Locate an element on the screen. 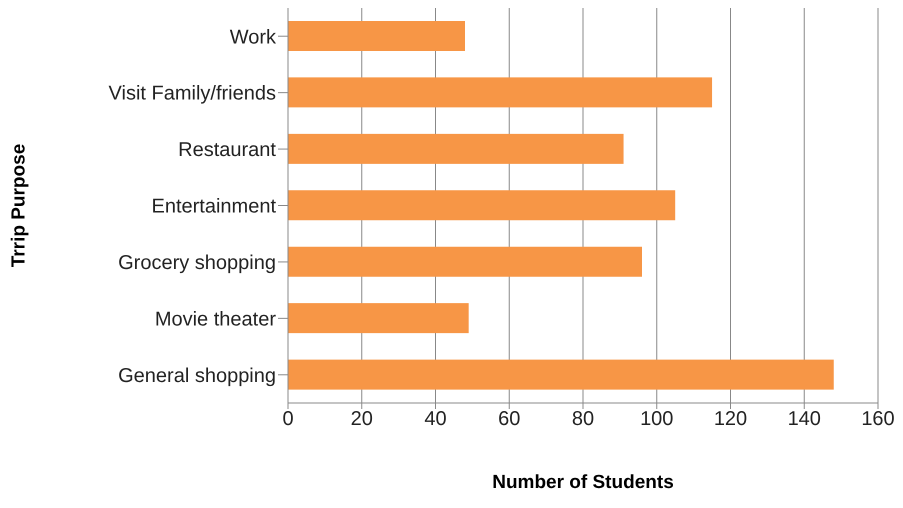 The width and height of the screenshot is (903, 508). x-tick-label: 160 is located at coordinates (878, 419).